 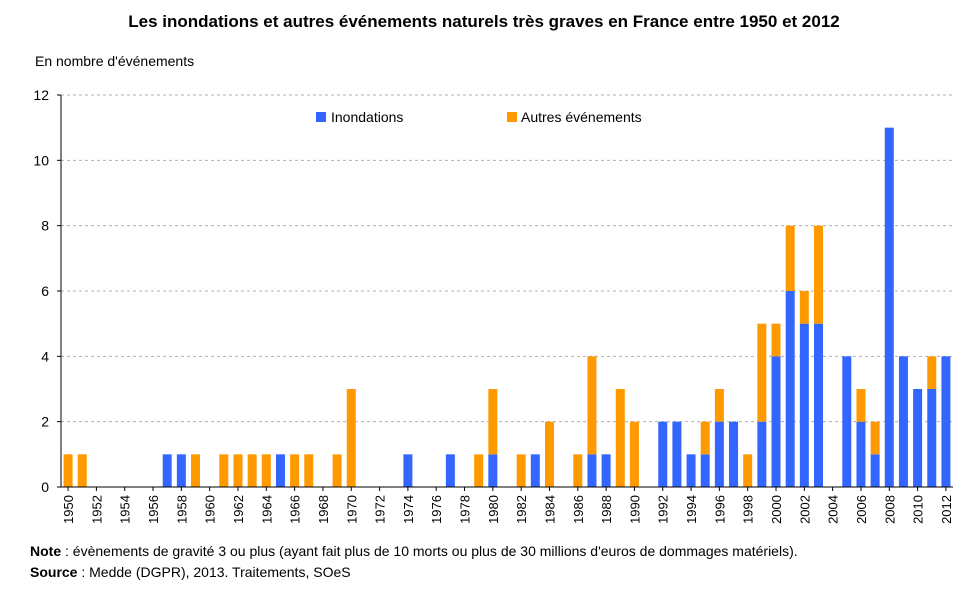 What do you see at coordinates (578, 509) in the screenshot?
I see `x-tick-label: 1986` at bounding box center [578, 509].